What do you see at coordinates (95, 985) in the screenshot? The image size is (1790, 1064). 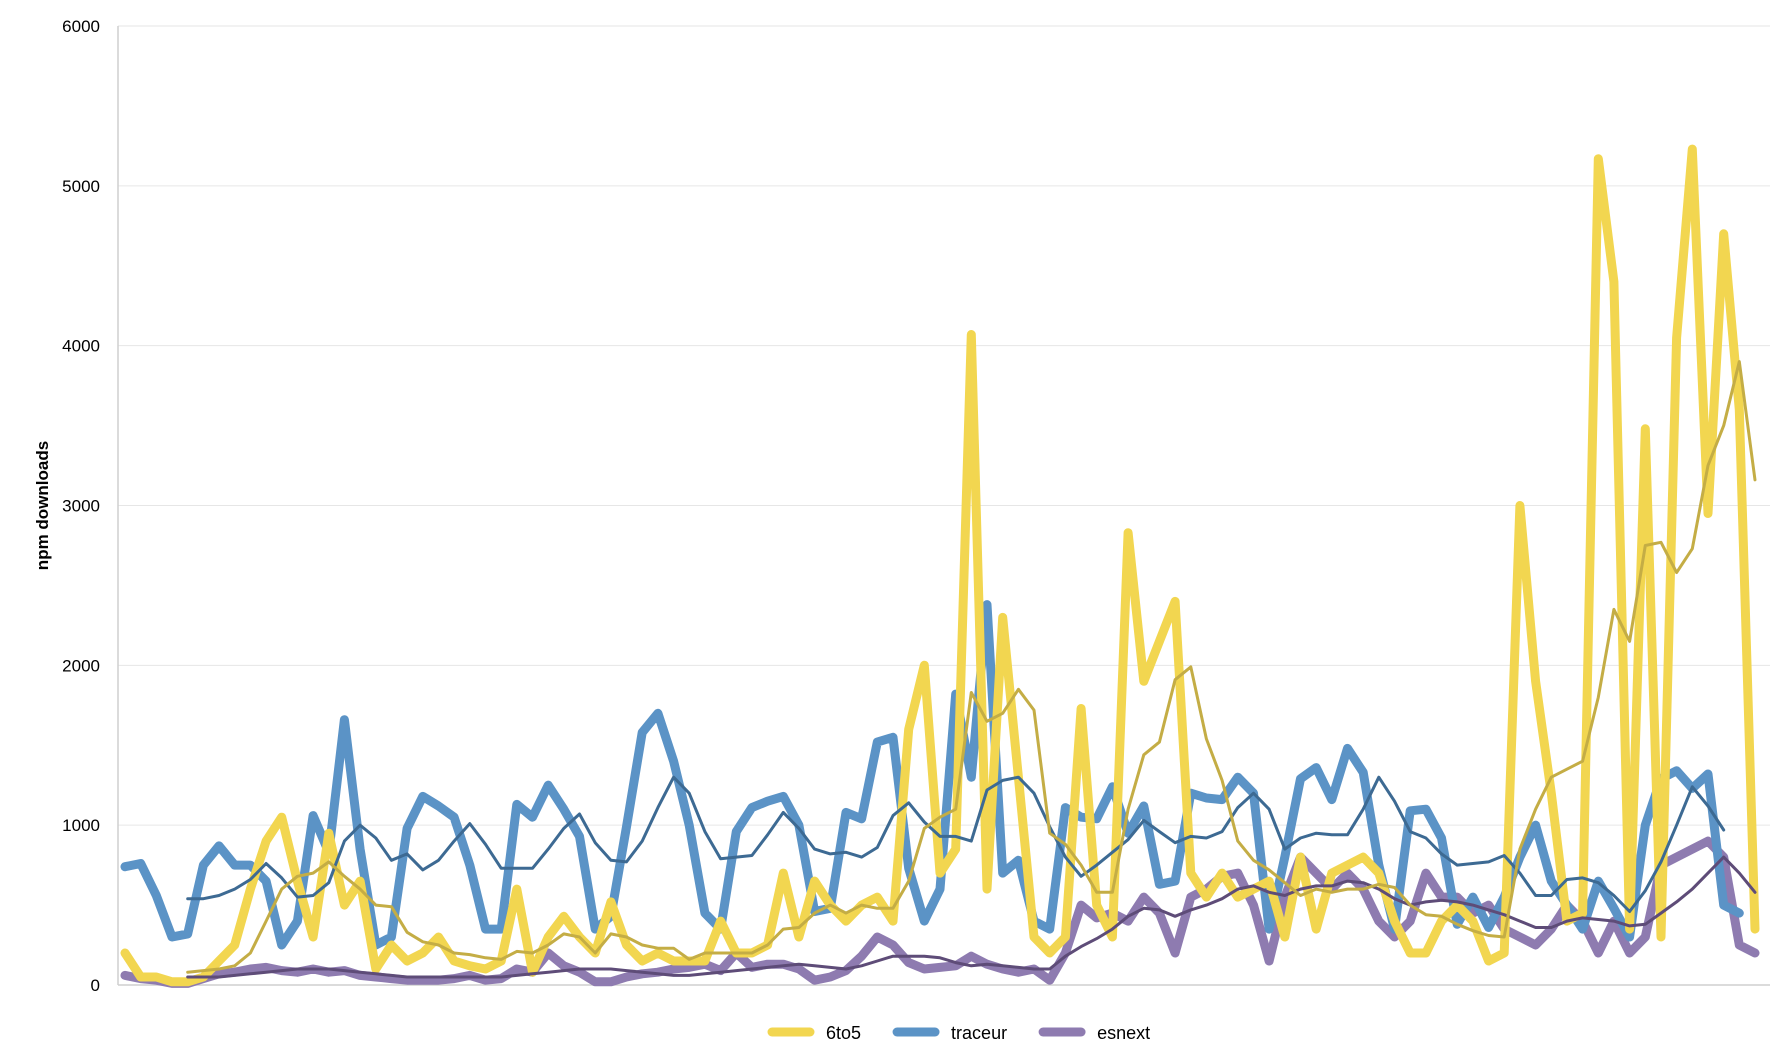 I see `y-tick-label: 0` at bounding box center [95, 985].